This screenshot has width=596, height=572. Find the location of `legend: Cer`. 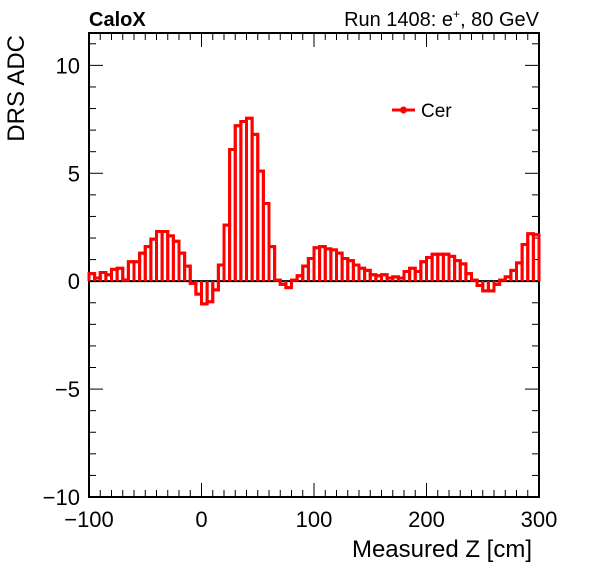

legend: Cer is located at coordinates (422, 111).